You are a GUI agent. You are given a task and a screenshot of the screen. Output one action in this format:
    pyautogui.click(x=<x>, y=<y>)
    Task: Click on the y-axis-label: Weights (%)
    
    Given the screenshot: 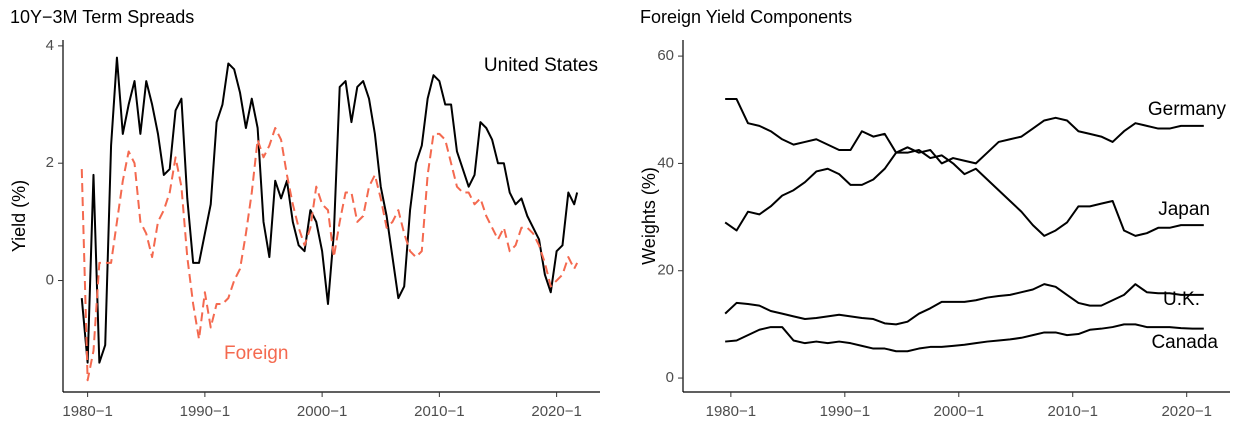 What is the action you would take?
    pyautogui.click(x=649, y=216)
    